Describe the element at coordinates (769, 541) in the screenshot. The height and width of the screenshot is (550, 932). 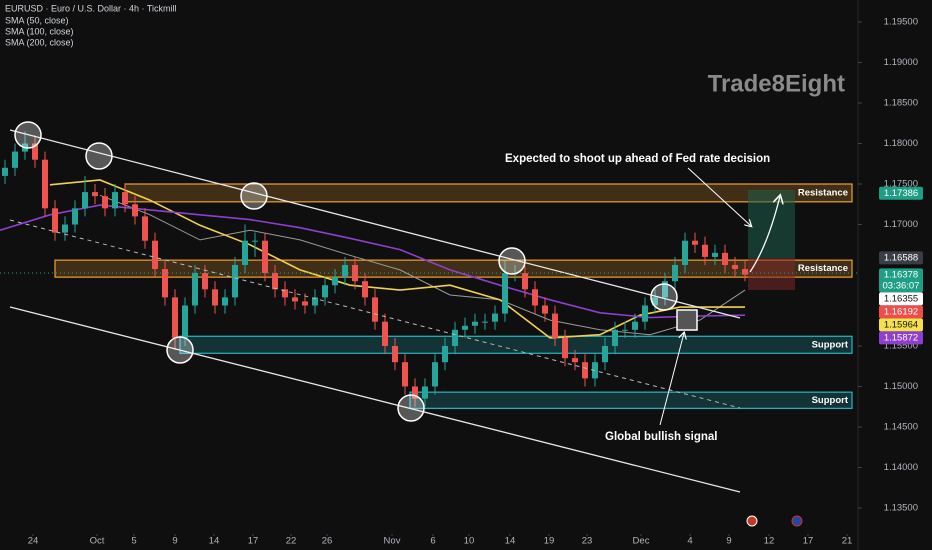
I see `x-tick-label: 12` at that location.